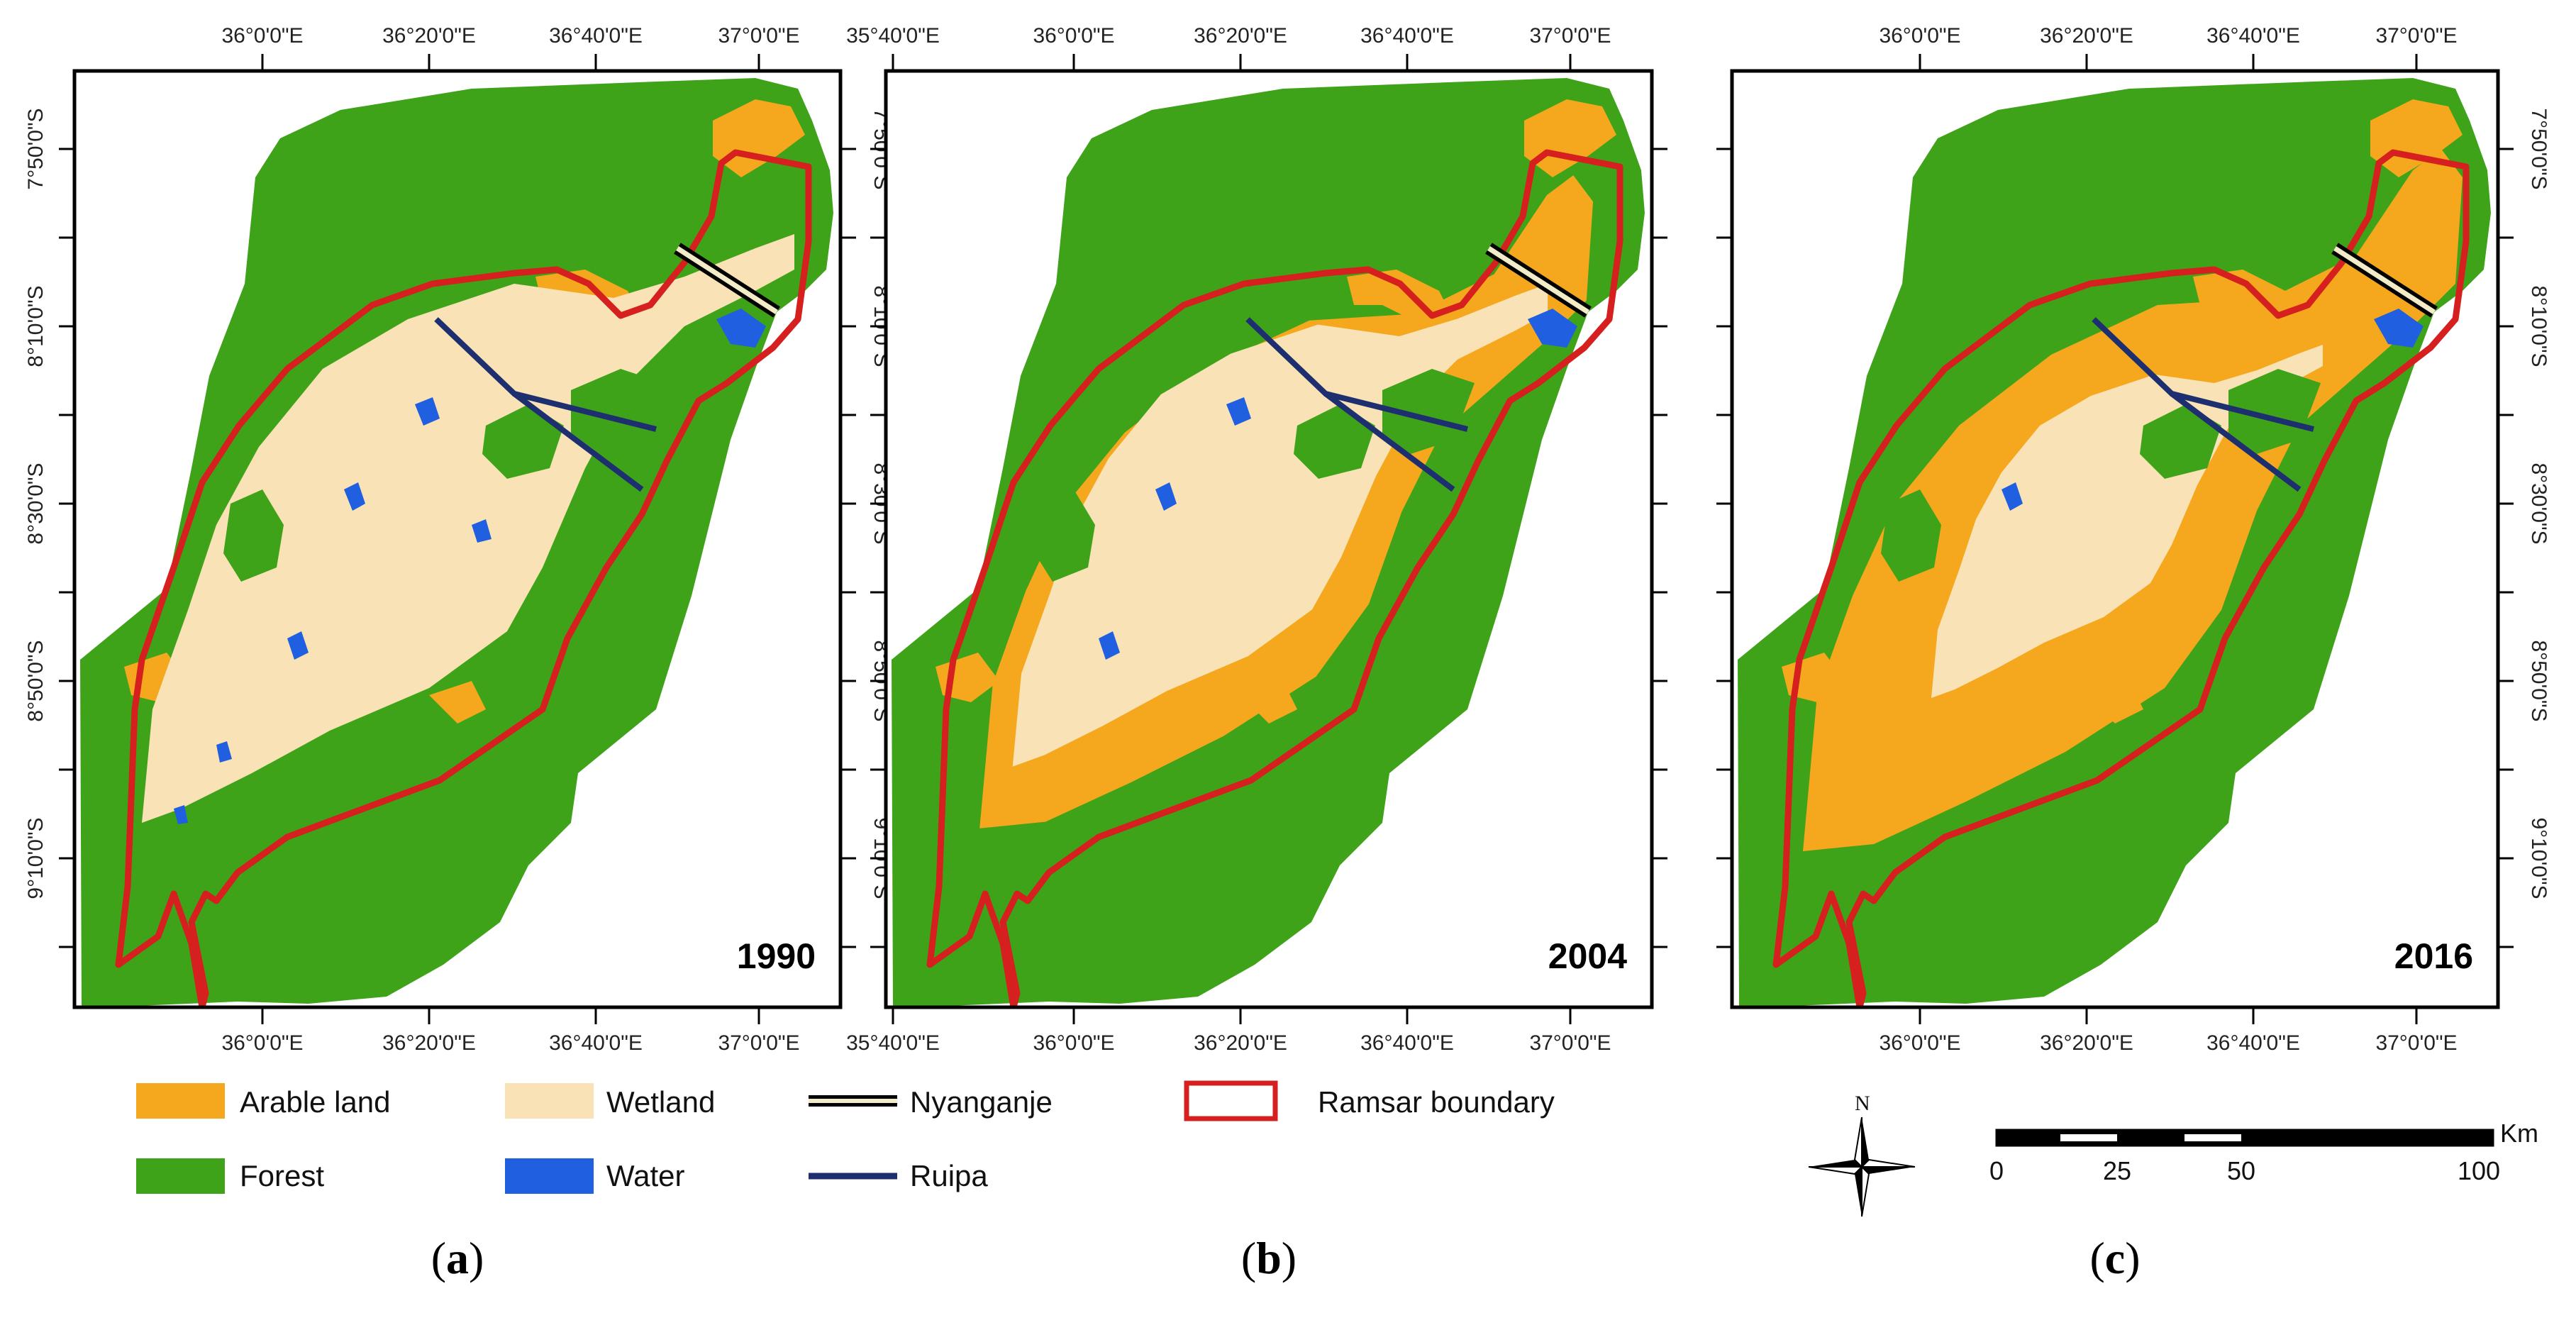  I want to click on bottom-tick-label: 35°40'0"E, so click(893, 1043).